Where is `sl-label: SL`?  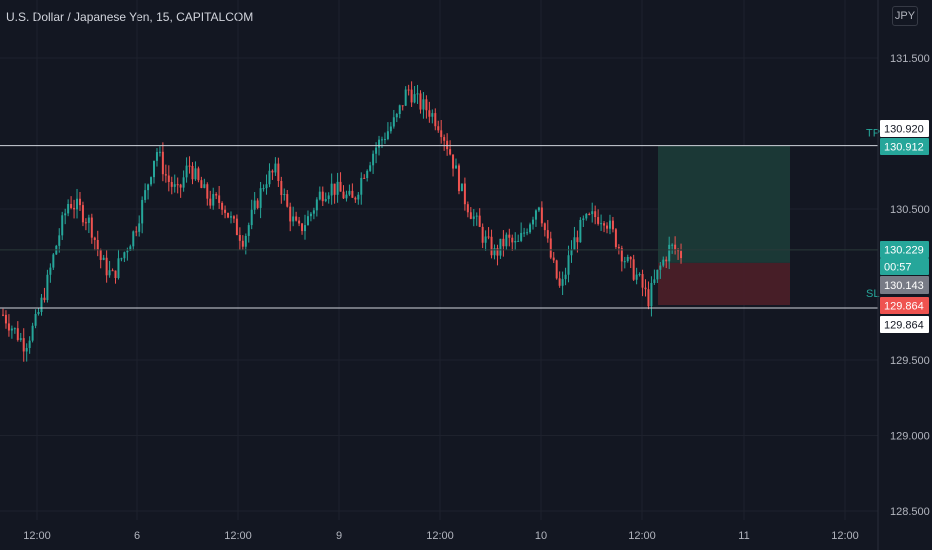
sl-label: SL is located at coordinates (872, 294).